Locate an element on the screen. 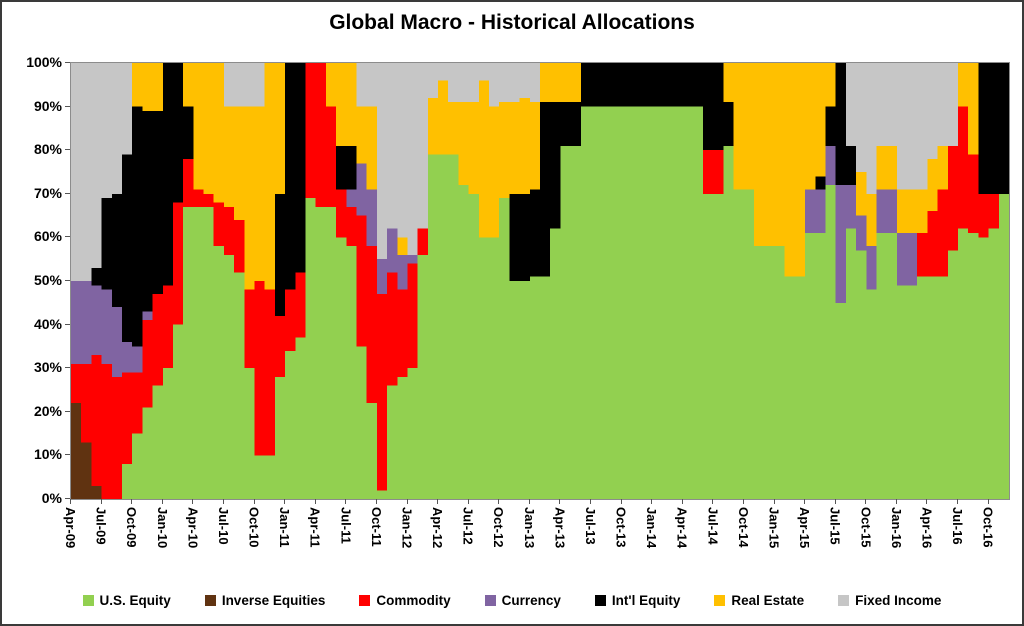  x-axis-tick-label: Jul-14 is located at coordinates (713, 526).